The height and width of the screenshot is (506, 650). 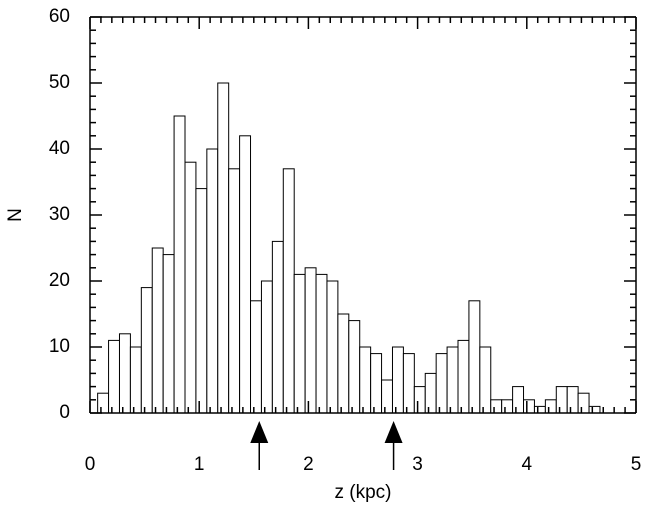 What do you see at coordinates (59, 280) in the screenshot?
I see `y-tick-label: 20` at bounding box center [59, 280].